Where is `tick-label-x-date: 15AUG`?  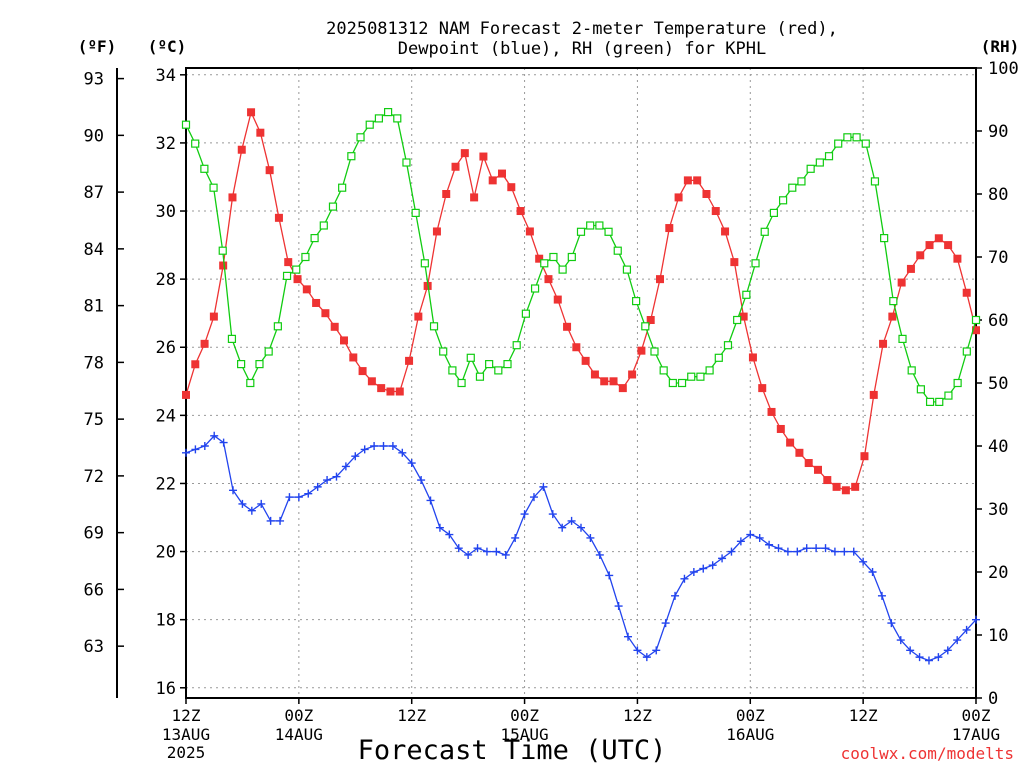
tick-label-x-date: 15AUG is located at coordinates (524, 734).